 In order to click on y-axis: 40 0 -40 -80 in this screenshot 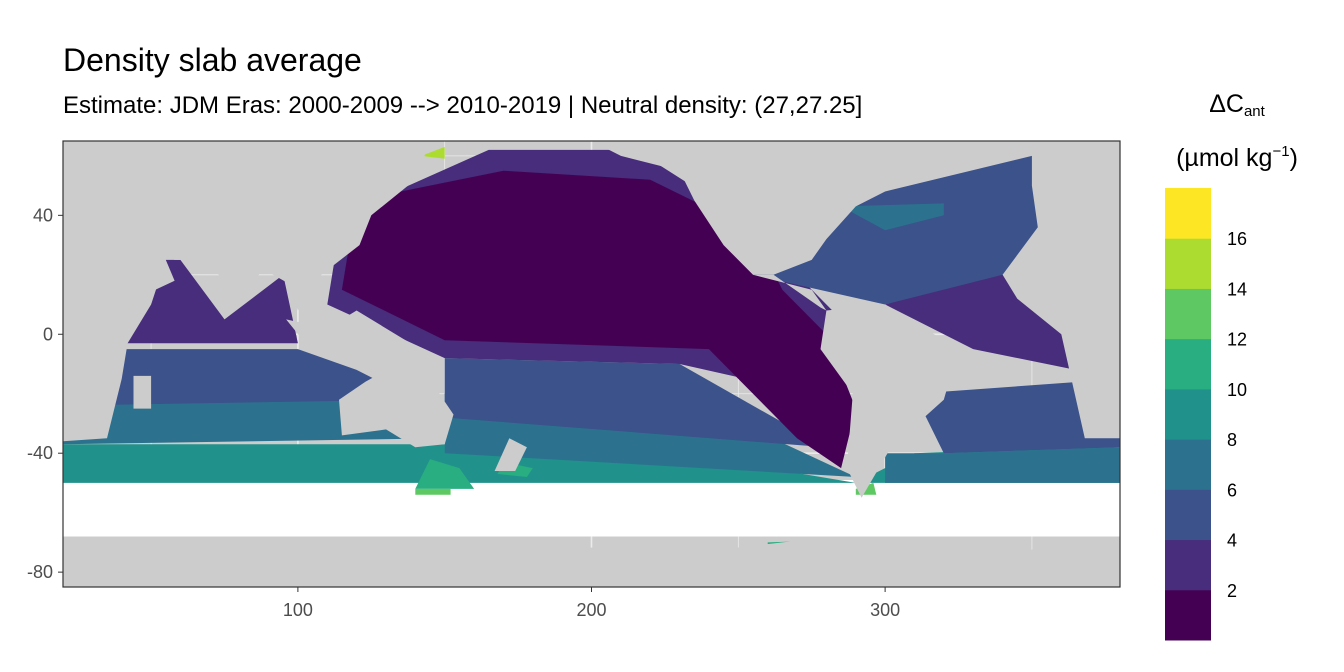, I will do `click(45, 393)`.